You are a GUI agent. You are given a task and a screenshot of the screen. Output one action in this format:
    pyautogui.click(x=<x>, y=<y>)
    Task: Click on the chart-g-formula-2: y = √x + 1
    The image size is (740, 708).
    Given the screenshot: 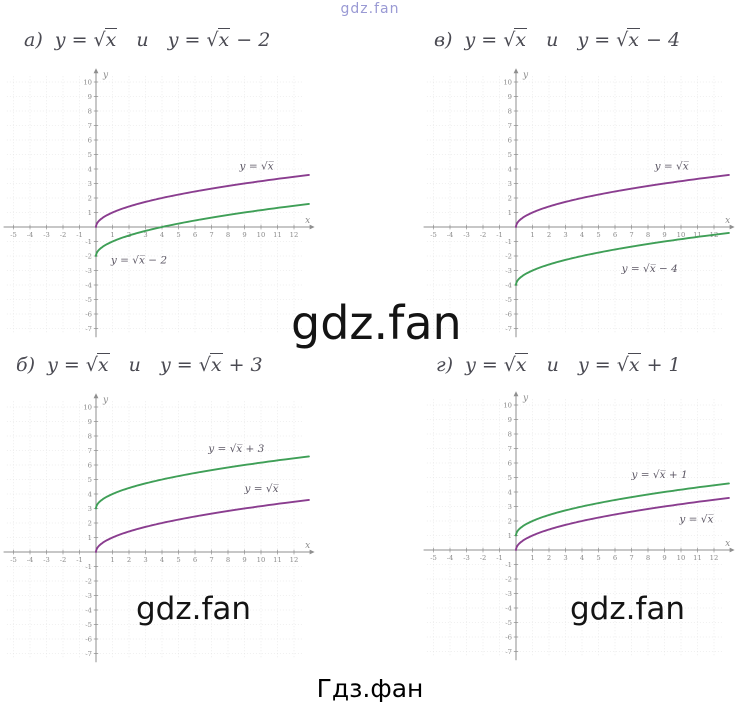 What is the action you would take?
    pyautogui.click(x=629, y=364)
    